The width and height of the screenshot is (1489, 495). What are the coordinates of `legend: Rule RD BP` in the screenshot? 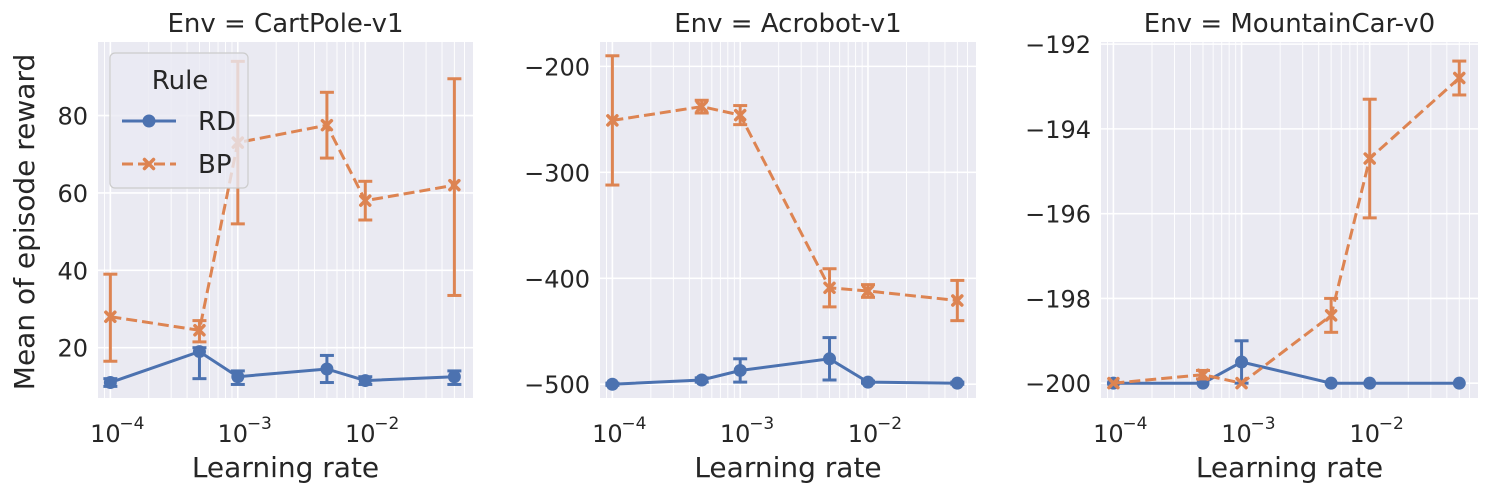 It's located at (179, 120).